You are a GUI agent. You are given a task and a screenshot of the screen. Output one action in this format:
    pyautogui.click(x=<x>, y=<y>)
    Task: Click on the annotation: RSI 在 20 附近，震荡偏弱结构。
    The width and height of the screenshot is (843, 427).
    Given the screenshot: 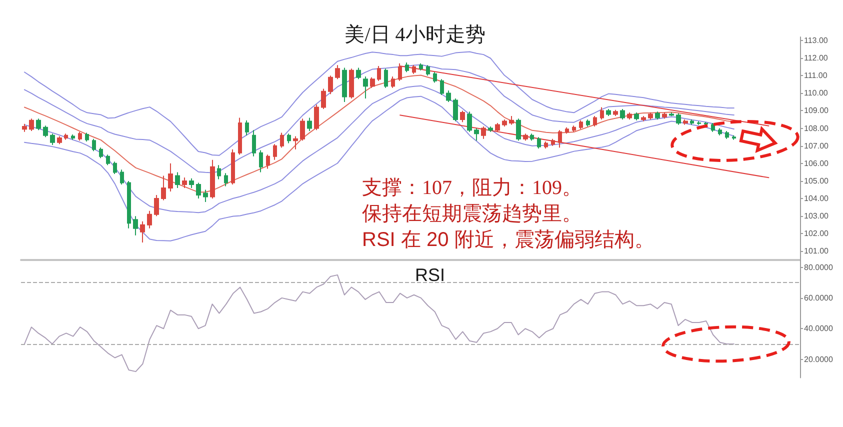 What is the action you would take?
    pyautogui.click(x=508, y=240)
    